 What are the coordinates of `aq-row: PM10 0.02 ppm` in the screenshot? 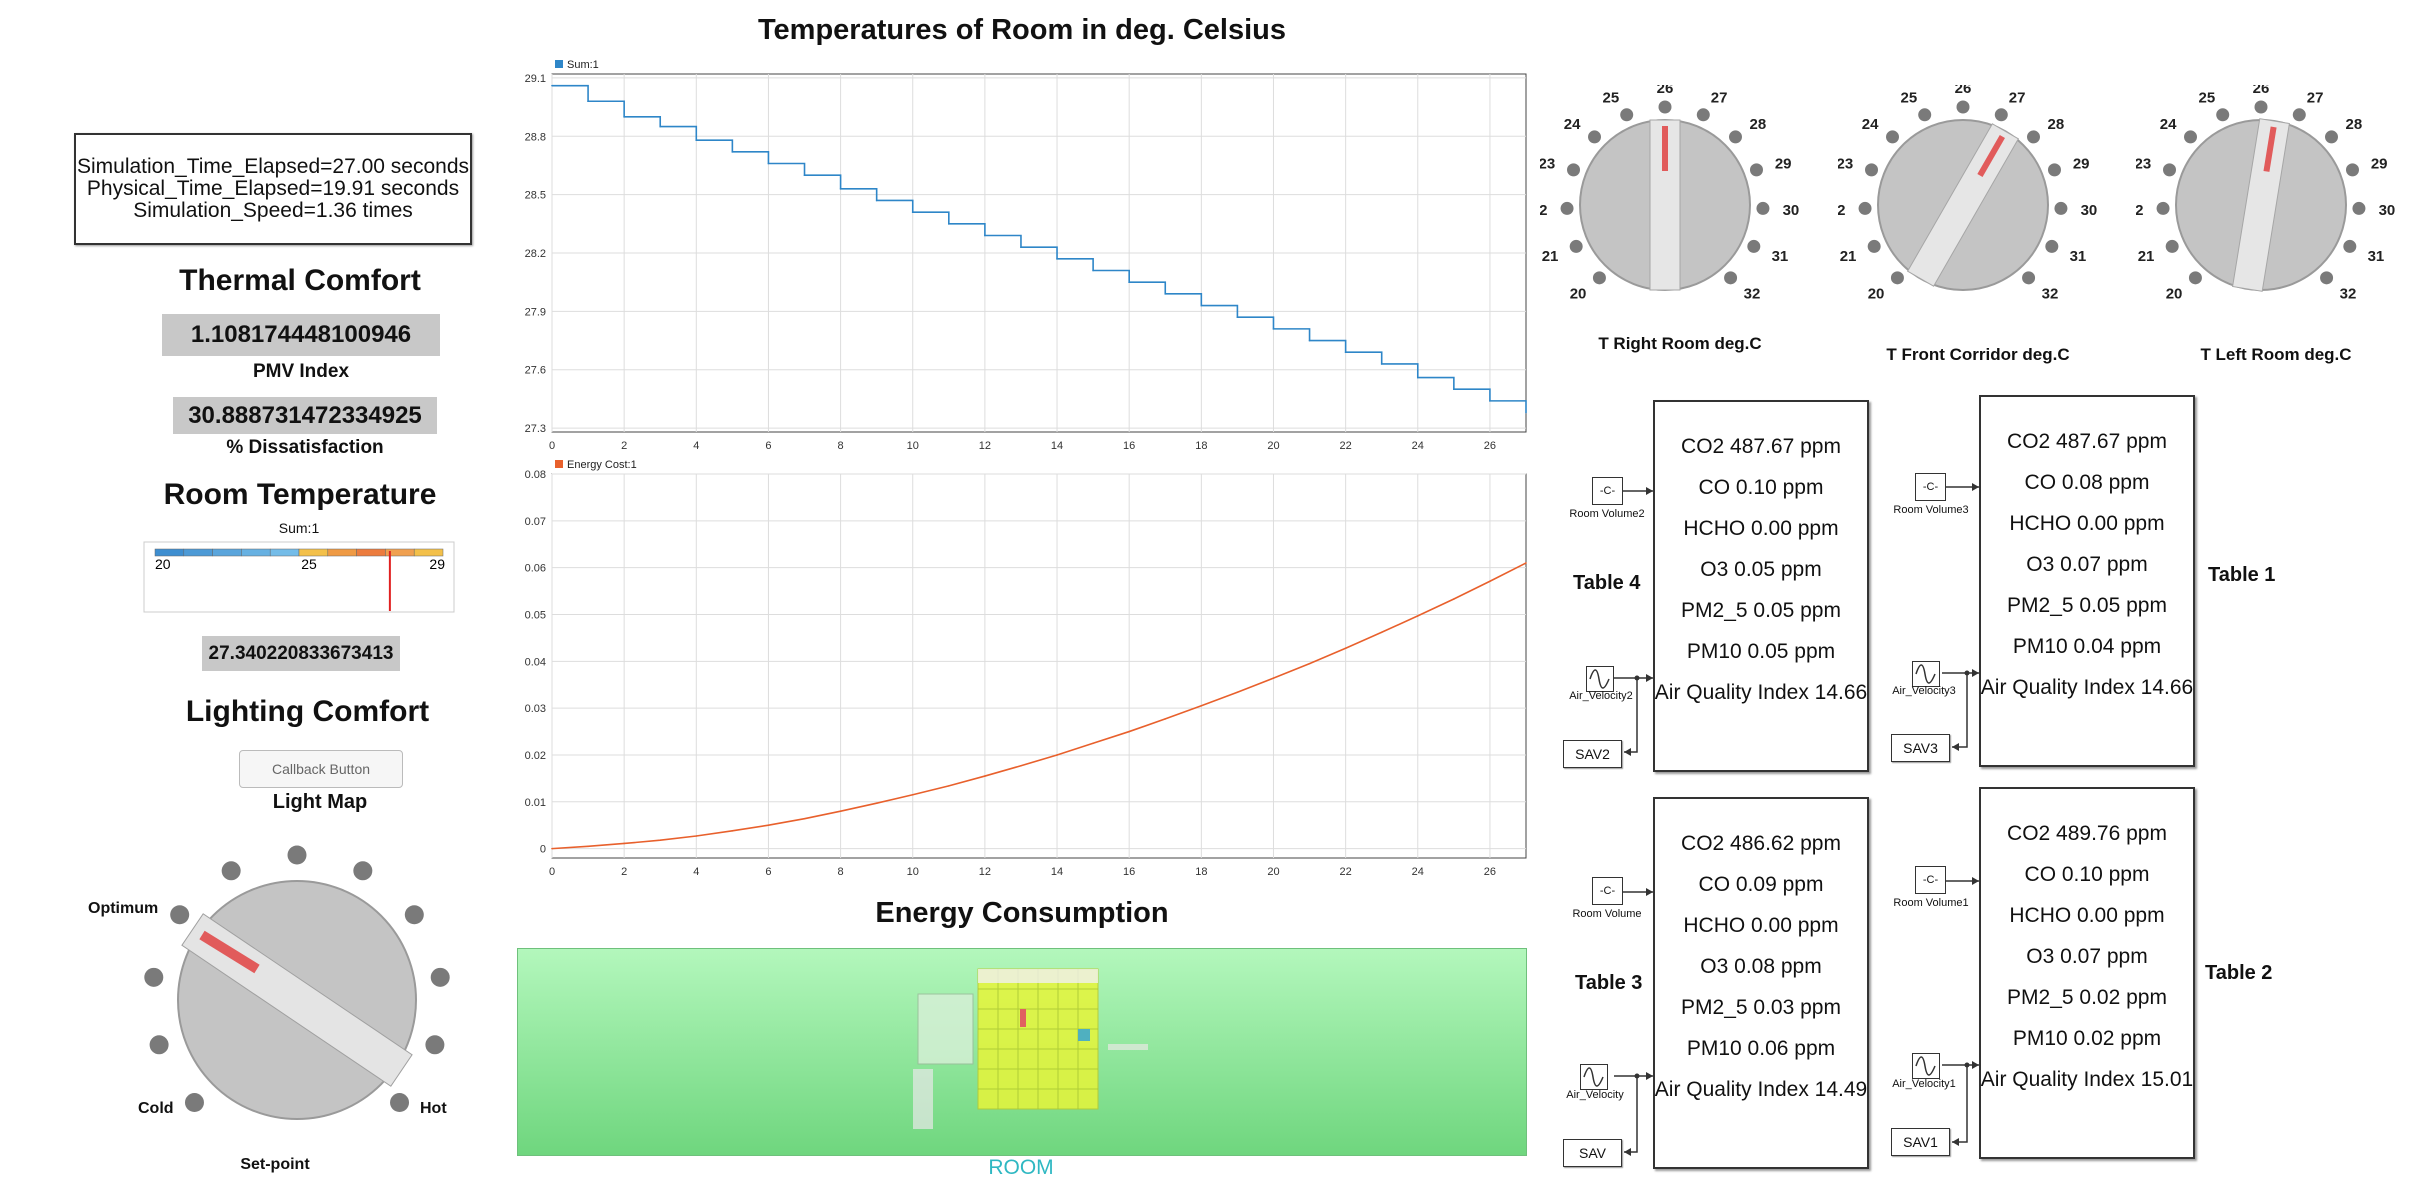 It's located at (2087, 1038).